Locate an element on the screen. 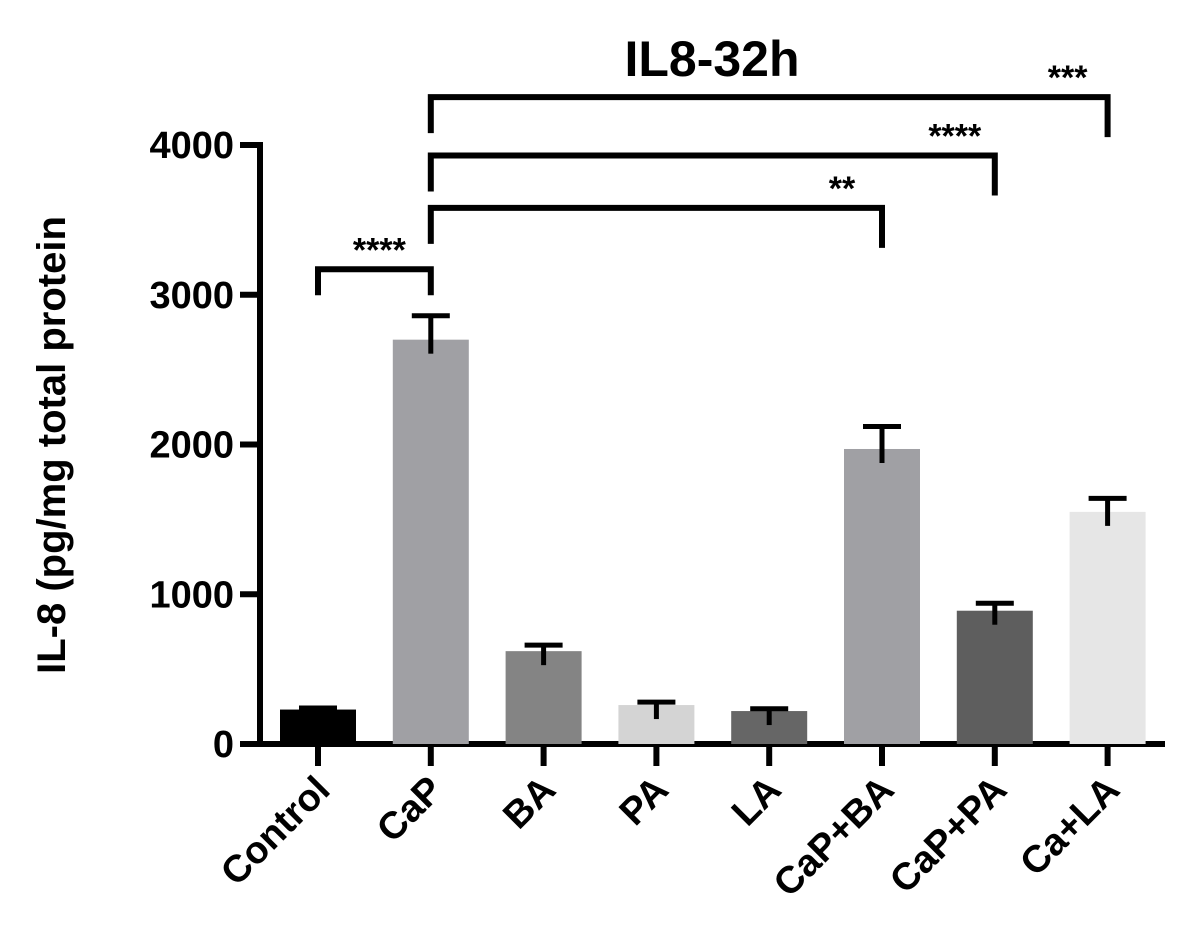 Image resolution: width=1192 pixels, height=950 pixels. y-axis-title: IL-8 (pg/mg total protein is located at coordinates (52, 445).